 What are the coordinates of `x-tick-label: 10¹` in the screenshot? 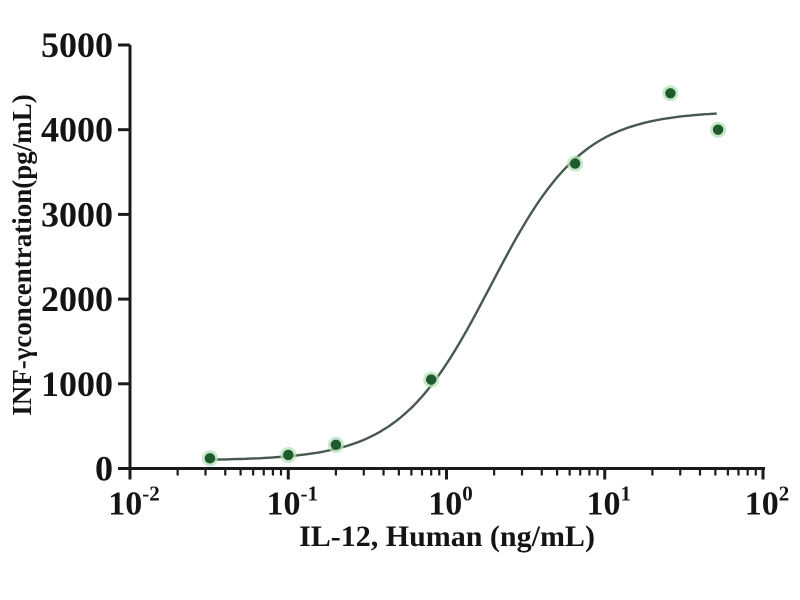 It's located at (609, 502).